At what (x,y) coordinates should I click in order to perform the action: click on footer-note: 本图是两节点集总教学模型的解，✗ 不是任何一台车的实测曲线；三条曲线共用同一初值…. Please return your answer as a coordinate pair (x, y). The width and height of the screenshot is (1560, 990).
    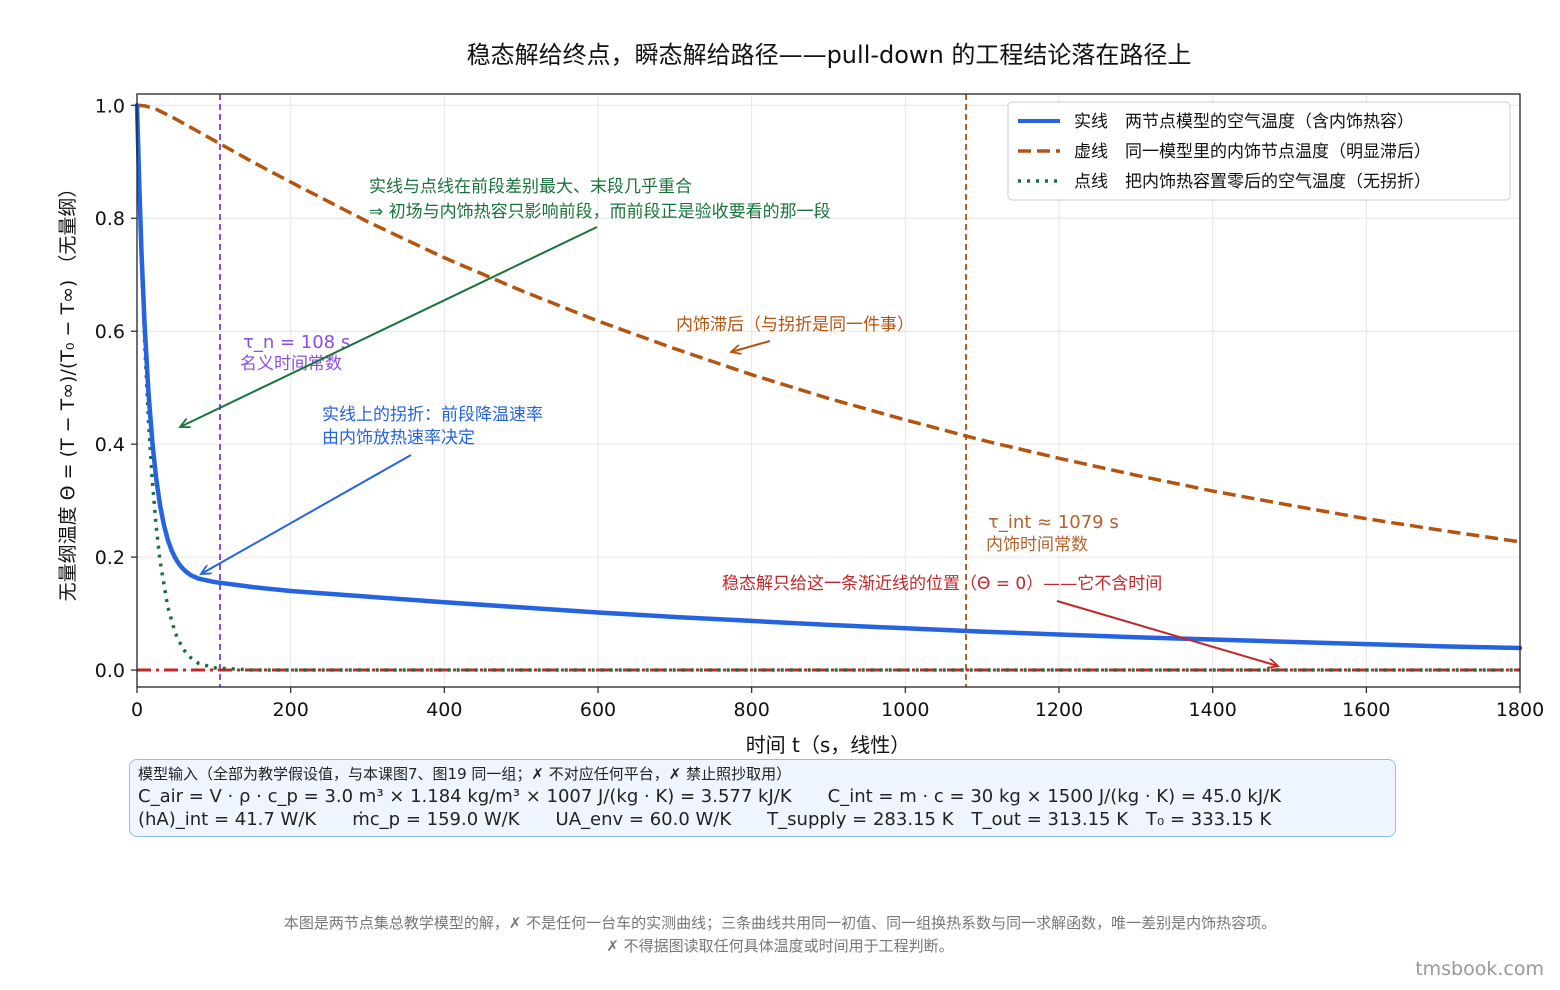
    Looking at the image, I should click on (780, 935).